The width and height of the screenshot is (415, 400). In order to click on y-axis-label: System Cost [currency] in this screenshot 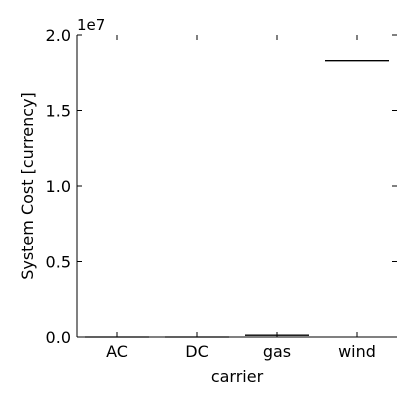, I will do `click(27, 186)`.